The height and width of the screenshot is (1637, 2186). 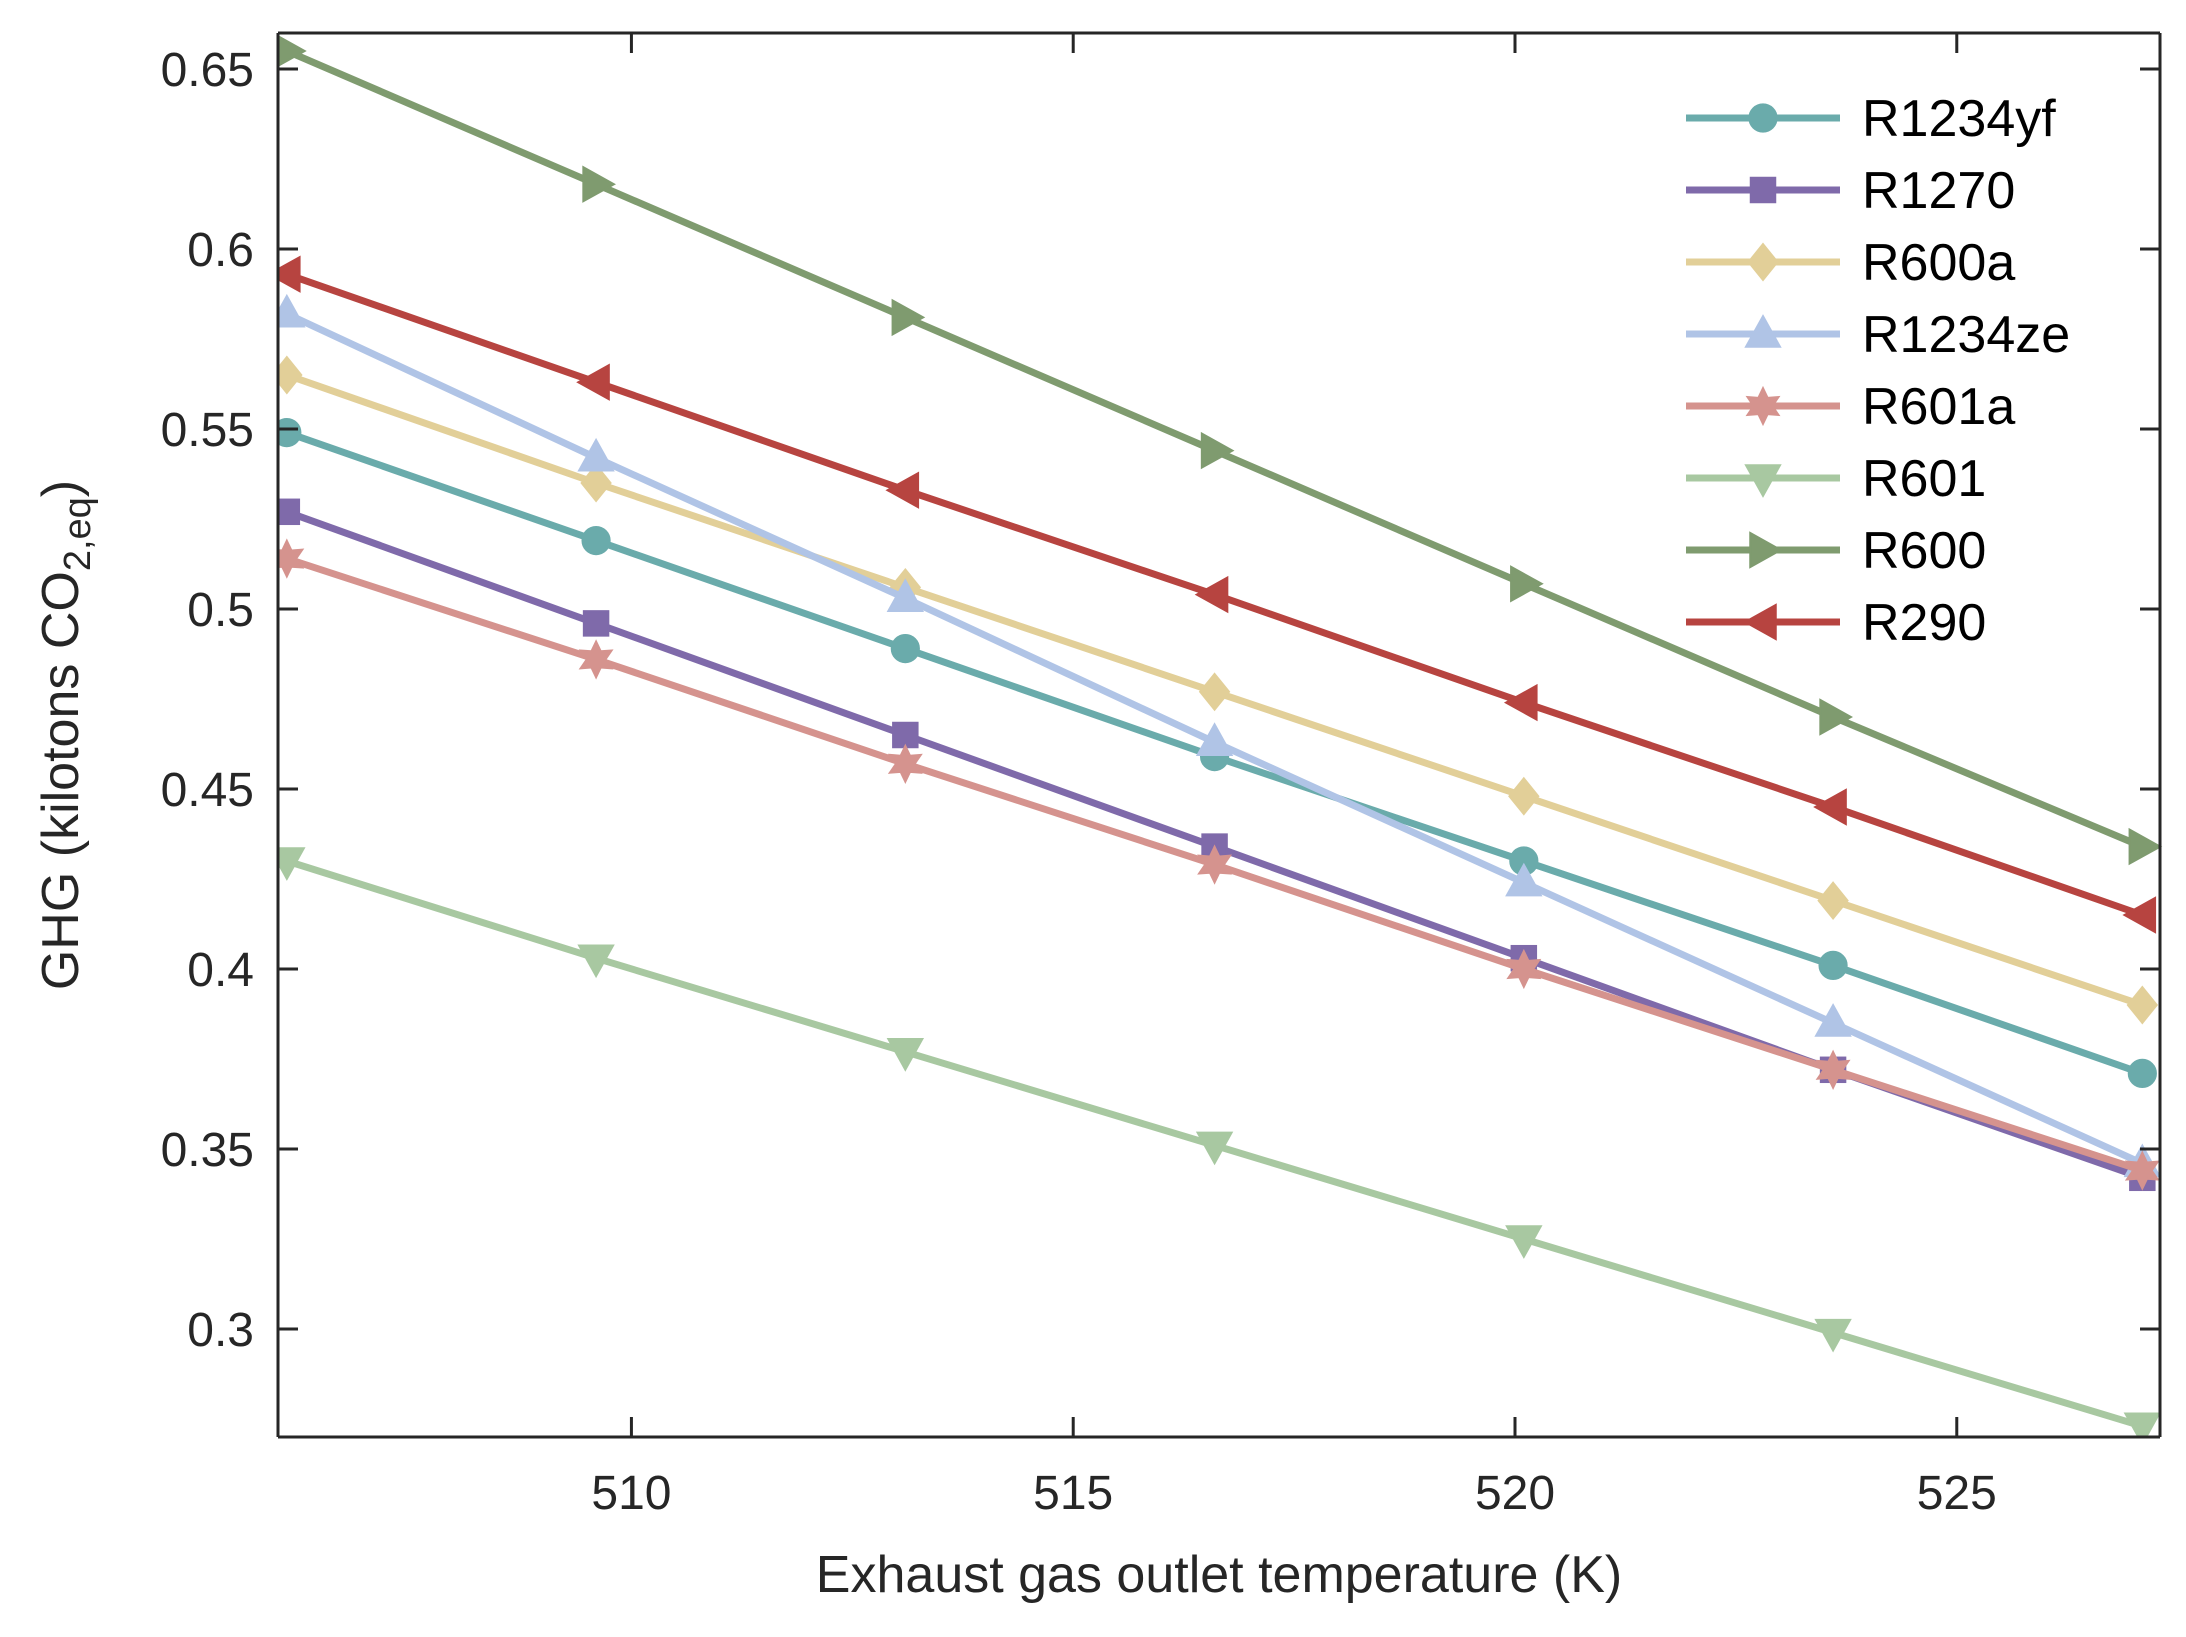 I want to click on legend-marker-R600, so click(x=1766, y=550).